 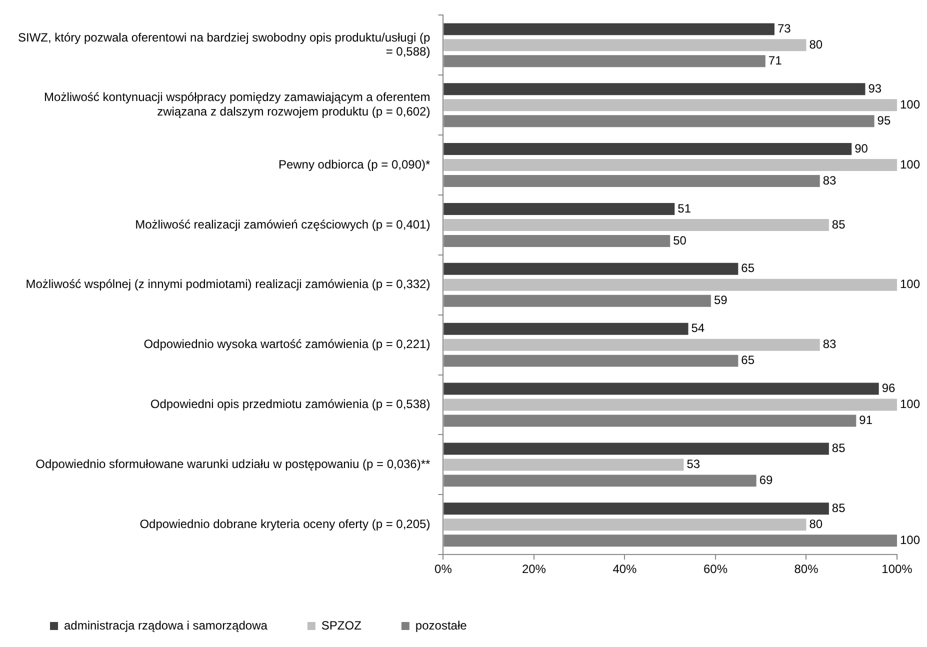 What do you see at coordinates (685, 208) in the screenshot?
I see `data-label: 51` at bounding box center [685, 208].